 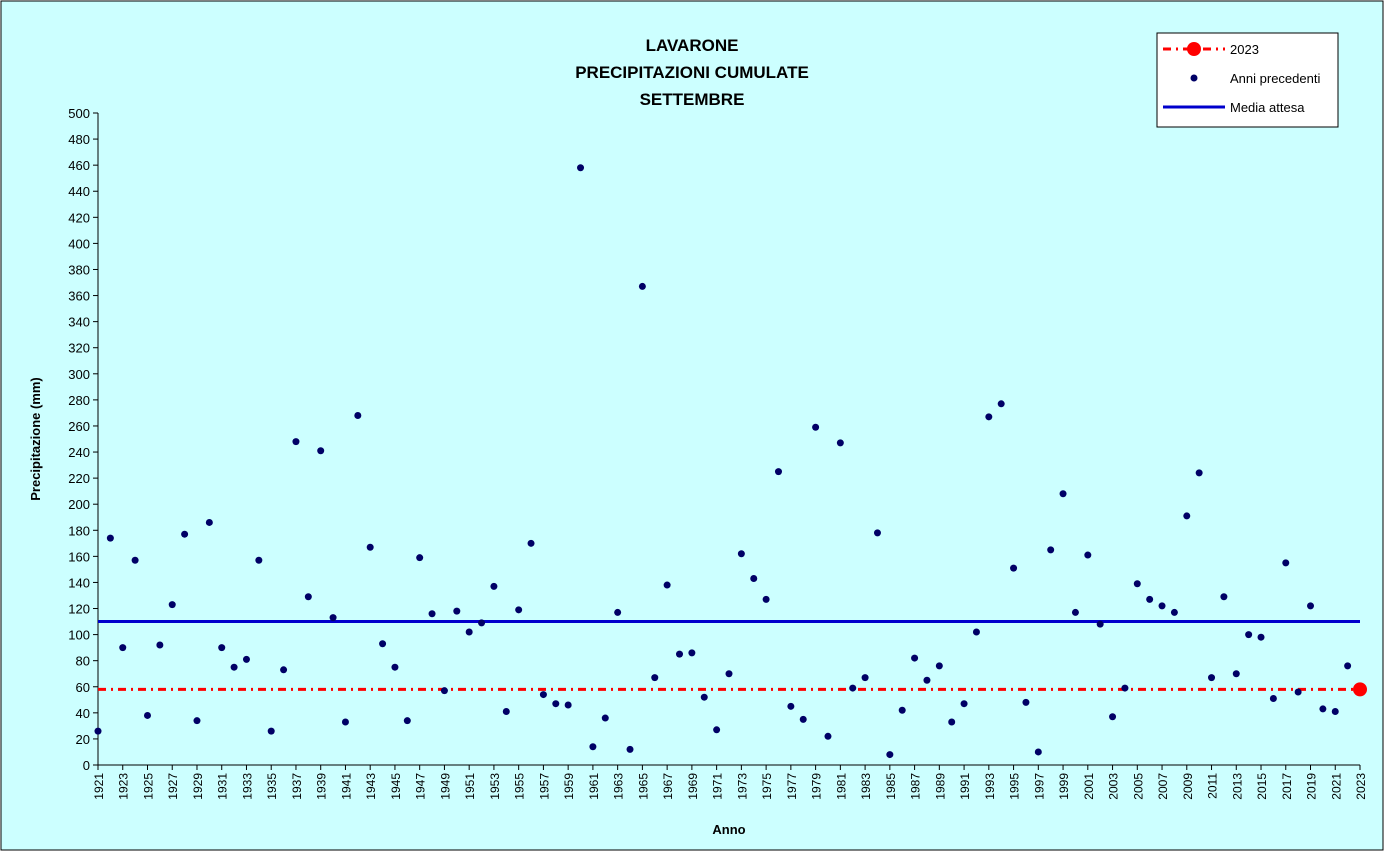 I want to click on y-axis-label: Precipitazione (mm), so click(x=35, y=439).